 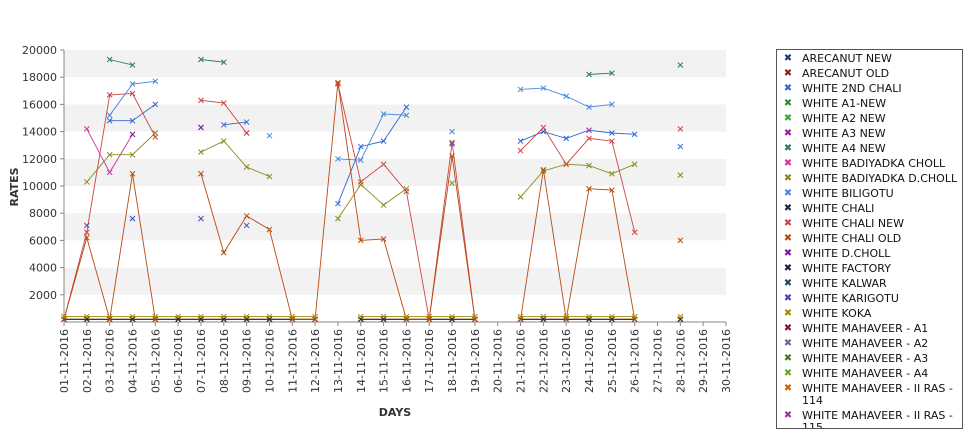 I want to click on x-tick-label: 17-11-2016, so click(x=429, y=361).